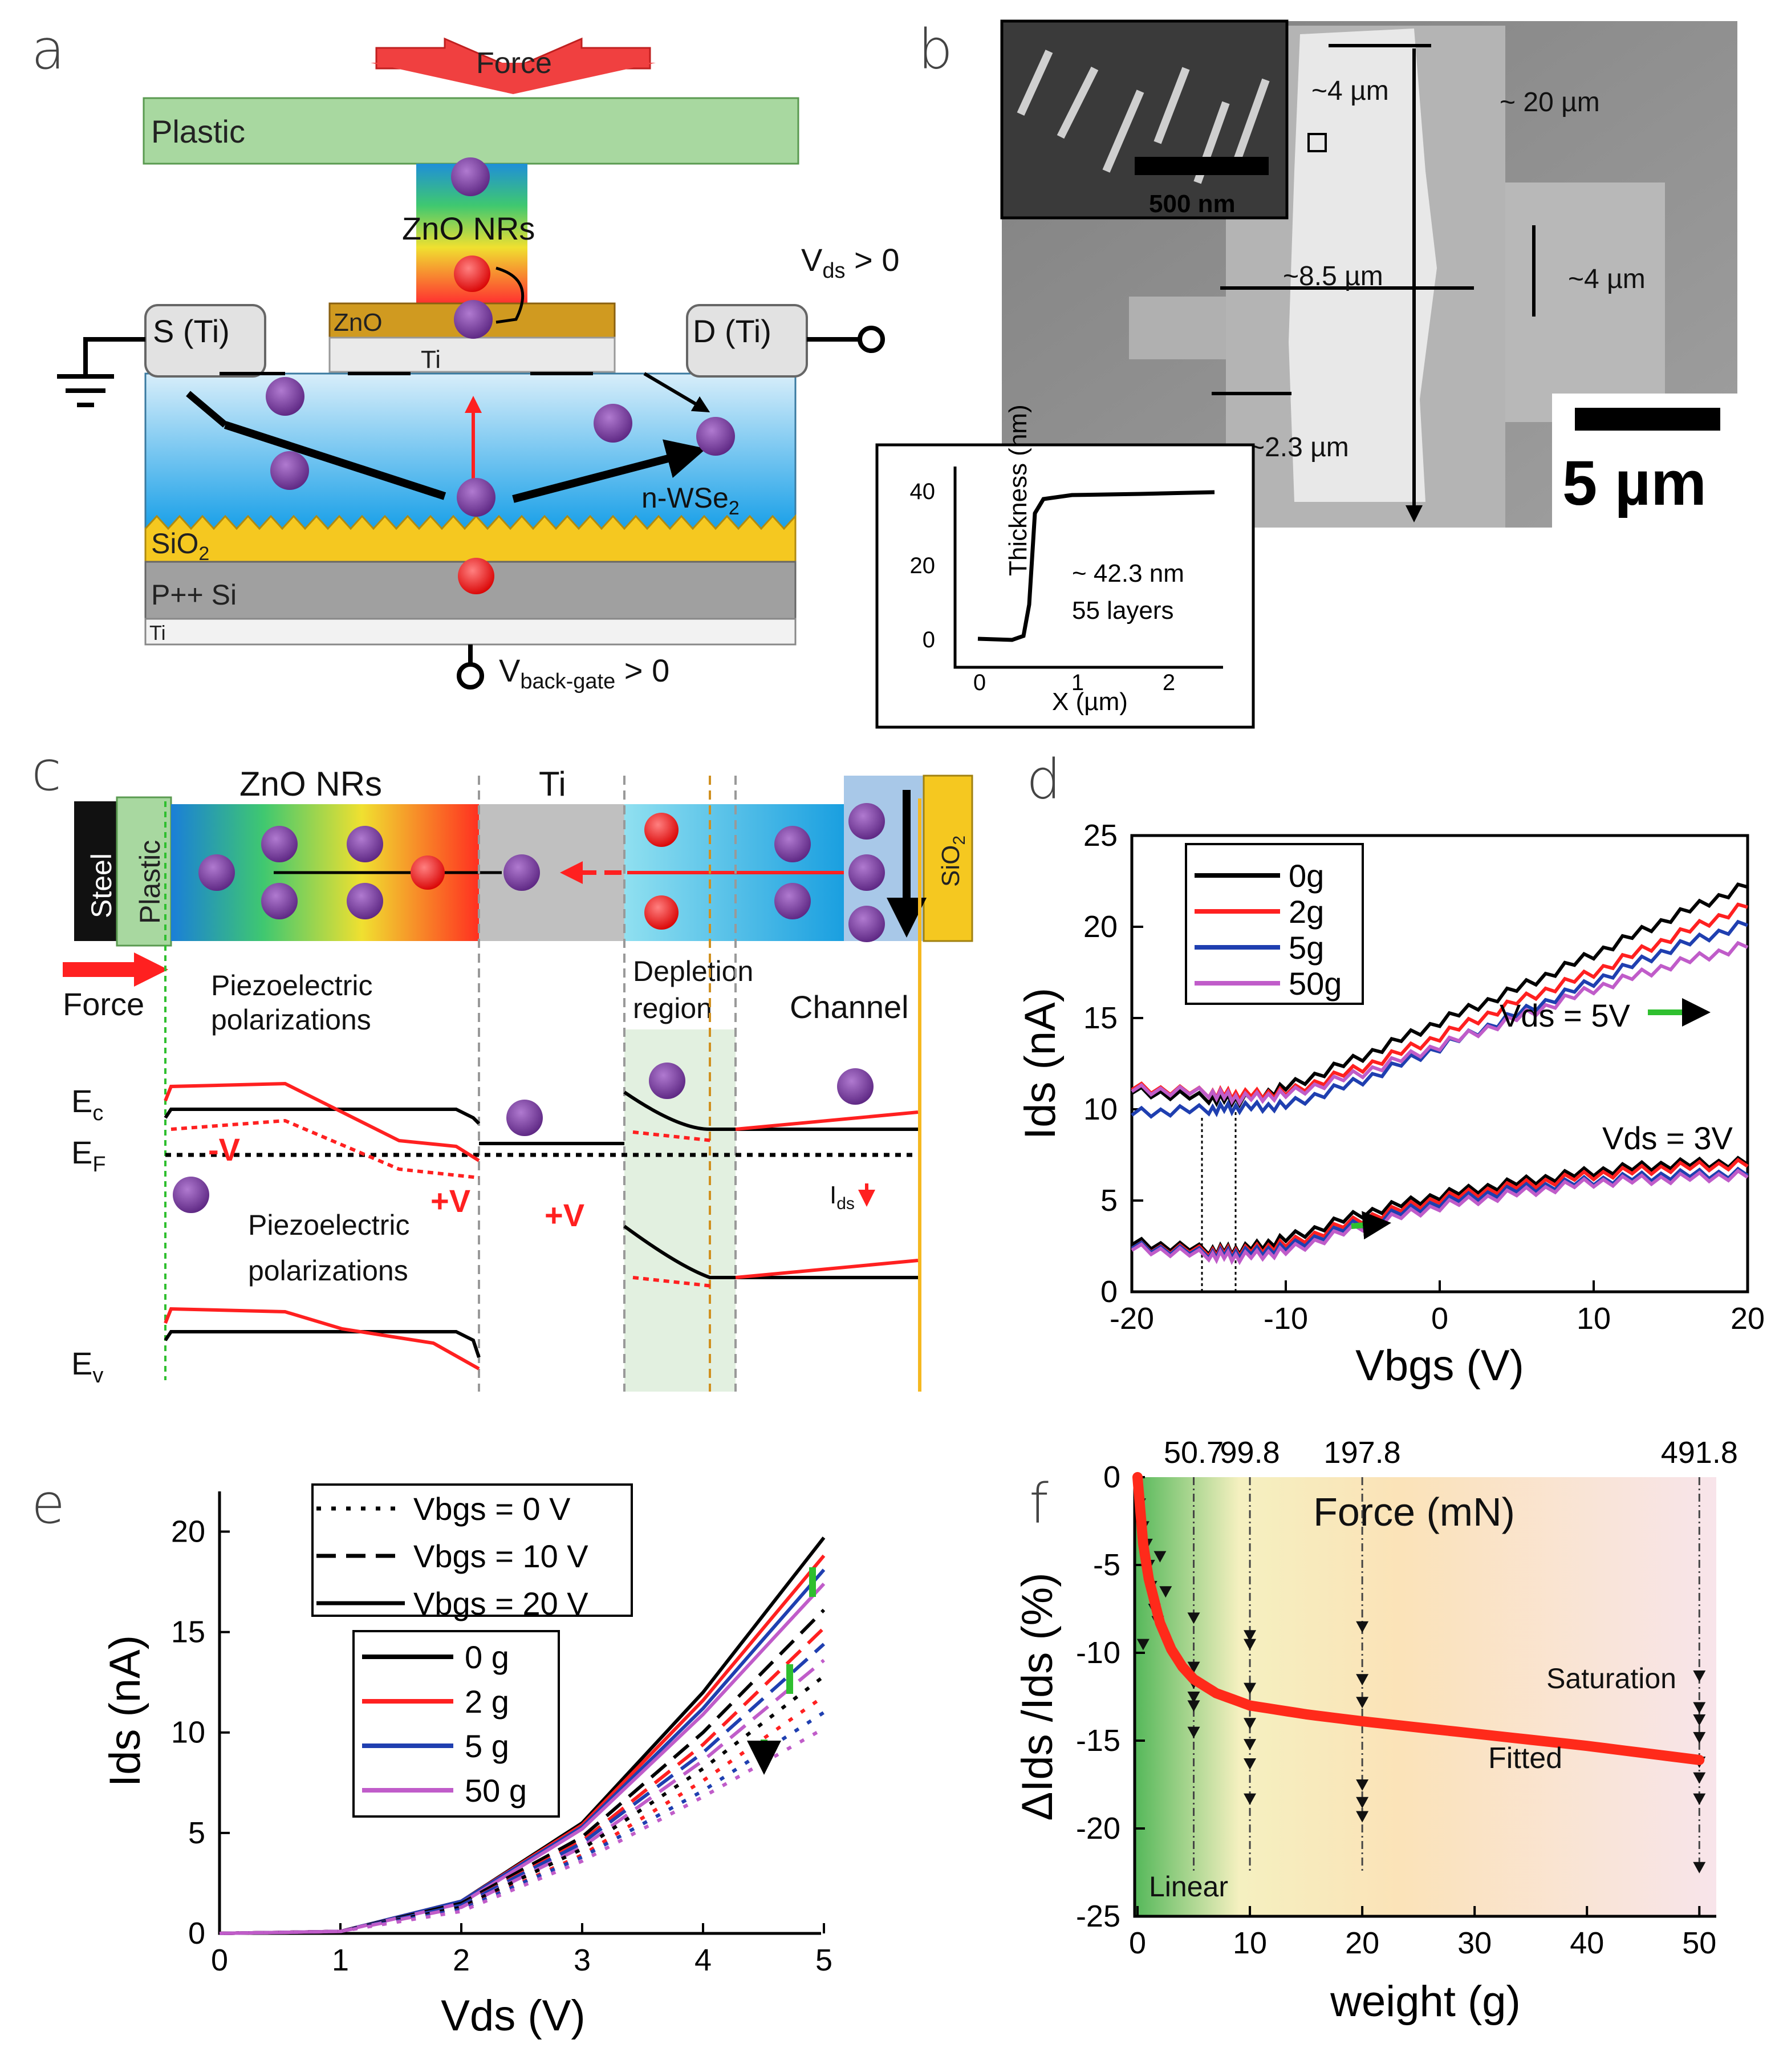 The image size is (1775, 2072). What do you see at coordinates (1043, 780) in the screenshot?
I see `panel-label-d: d` at bounding box center [1043, 780].